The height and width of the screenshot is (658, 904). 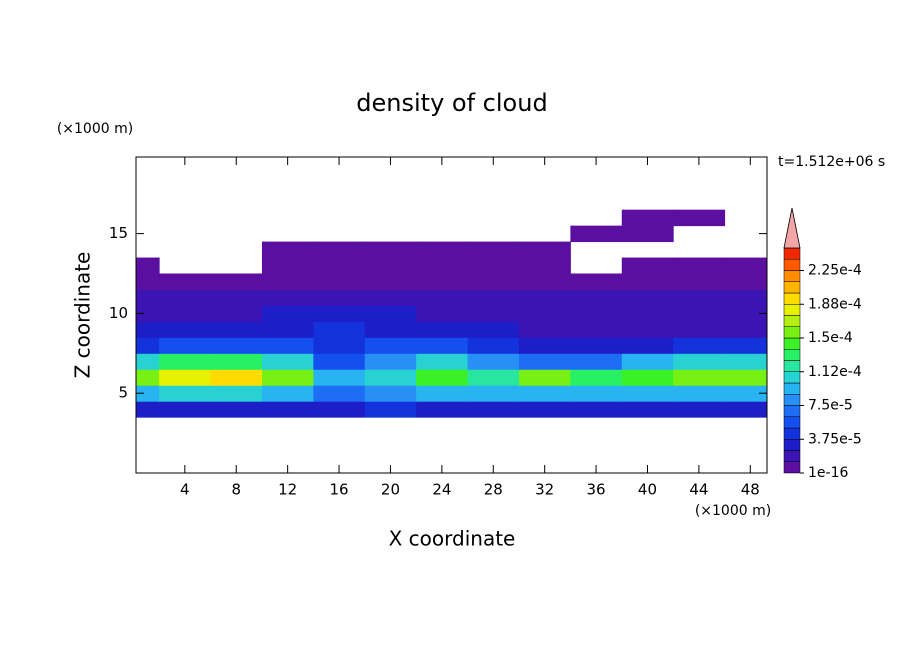 I want to click on x-unit: (×1000 m), so click(x=733, y=511).